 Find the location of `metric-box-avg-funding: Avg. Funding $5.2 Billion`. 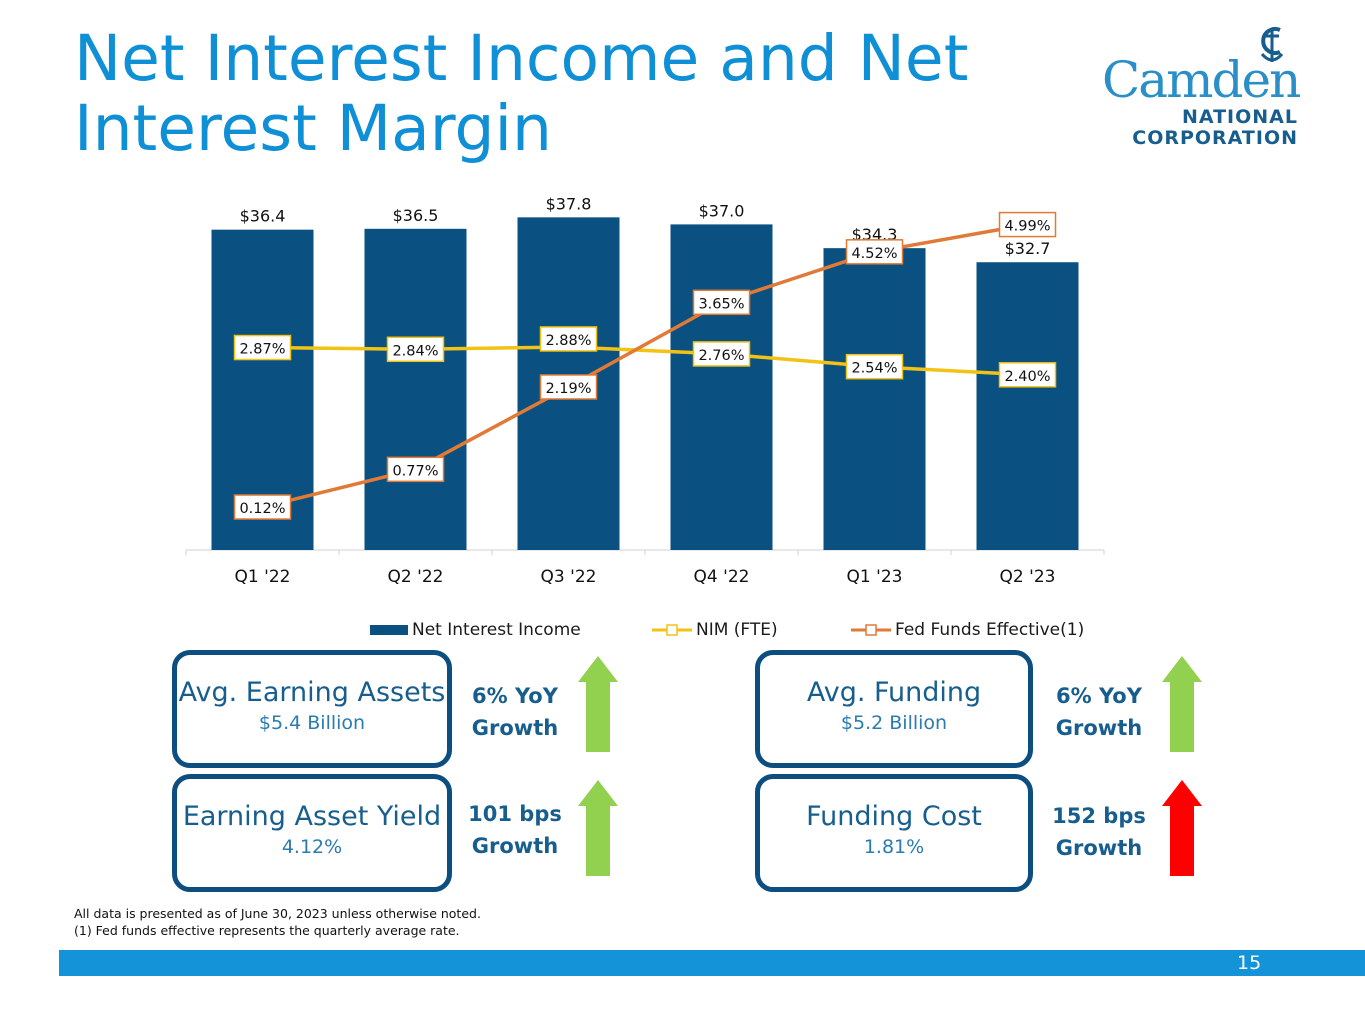

metric-box-avg-funding: Avg. Funding $5.2 Billion is located at coordinates (894, 709).